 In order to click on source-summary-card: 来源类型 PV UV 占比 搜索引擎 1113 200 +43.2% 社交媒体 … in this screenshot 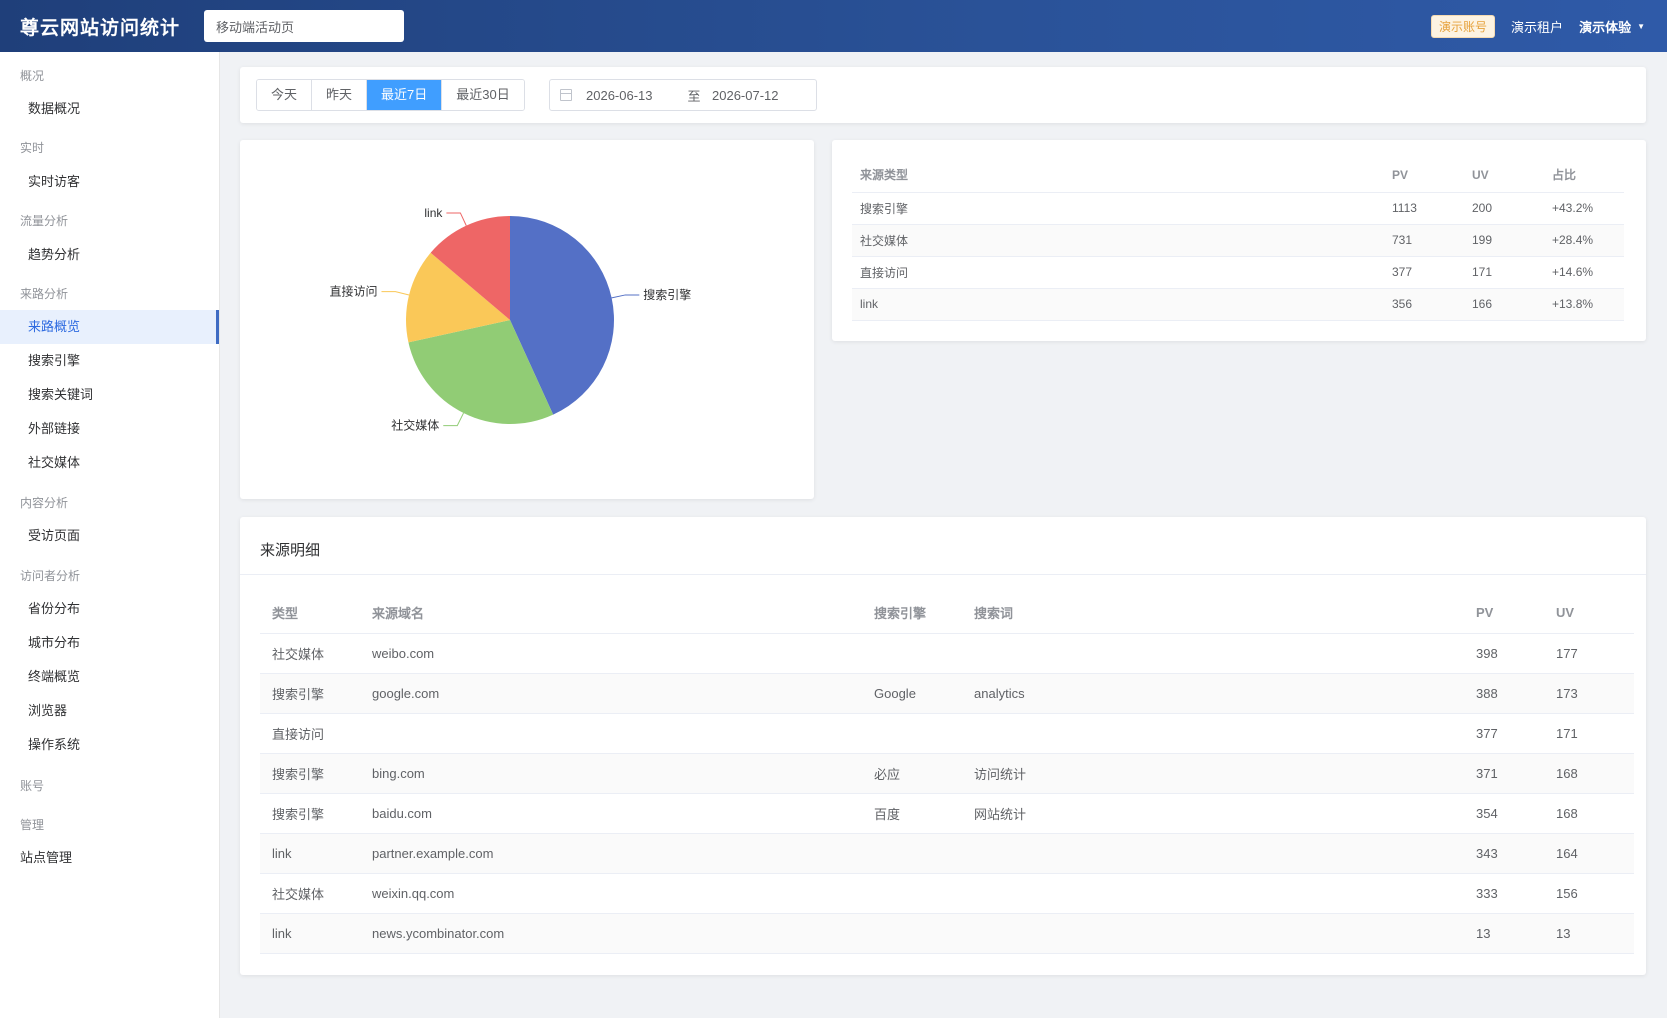, I will do `click(1239, 240)`.